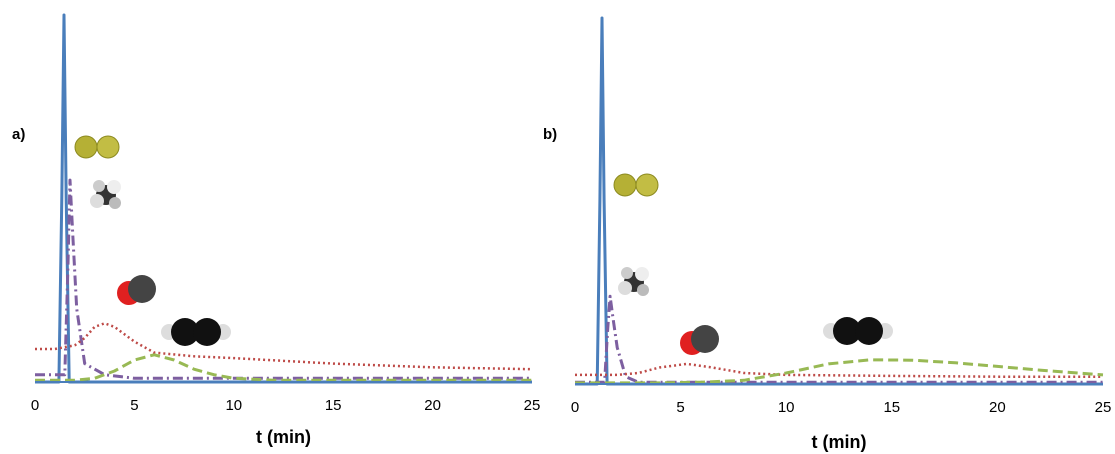 The height and width of the screenshot is (454, 1115). What do you see at coordinates (550, 134) in the screenshot?
I see `panel-label: b)` at bounding box center [550, 134].